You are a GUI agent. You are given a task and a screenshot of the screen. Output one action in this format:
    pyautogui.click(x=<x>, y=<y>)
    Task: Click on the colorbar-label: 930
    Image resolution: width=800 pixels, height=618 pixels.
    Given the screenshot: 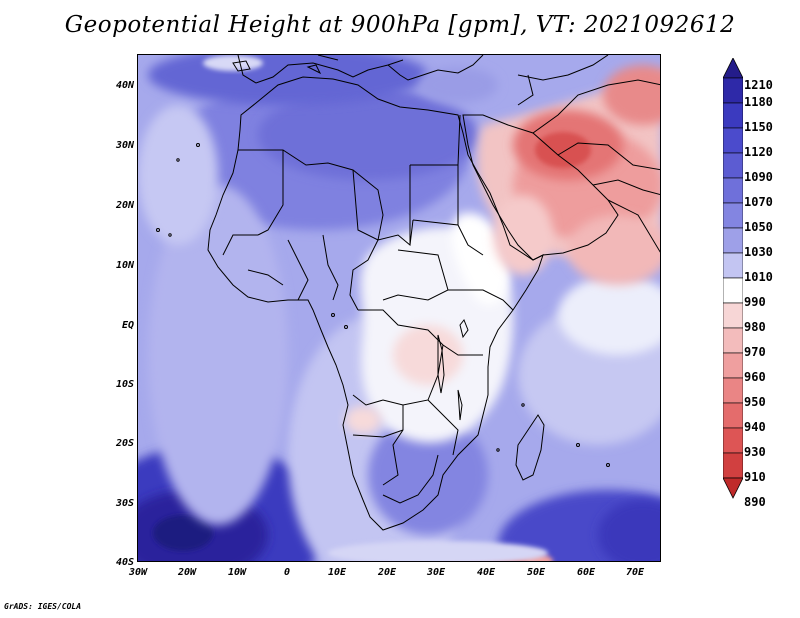 What is the action you would take?
    pyautogui.click(x=755, y=452)
    